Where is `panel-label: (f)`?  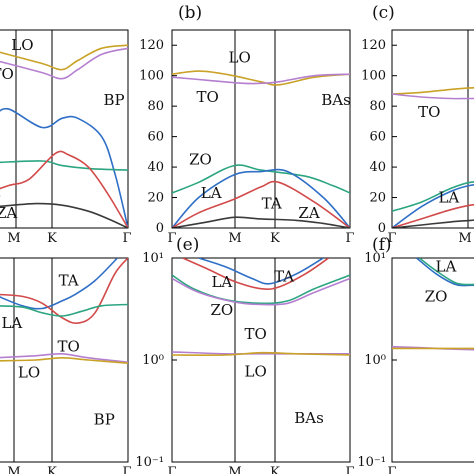
panel-label: (f) is located at coordinates (382, 245).